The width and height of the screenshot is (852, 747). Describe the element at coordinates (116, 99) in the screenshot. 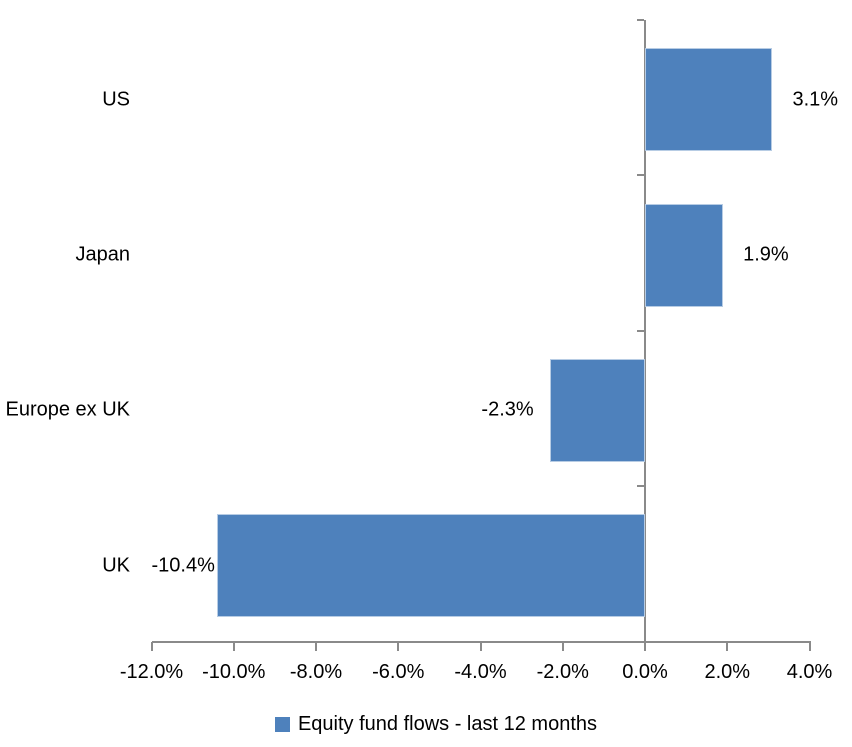

I see `category-label: US` at that location.